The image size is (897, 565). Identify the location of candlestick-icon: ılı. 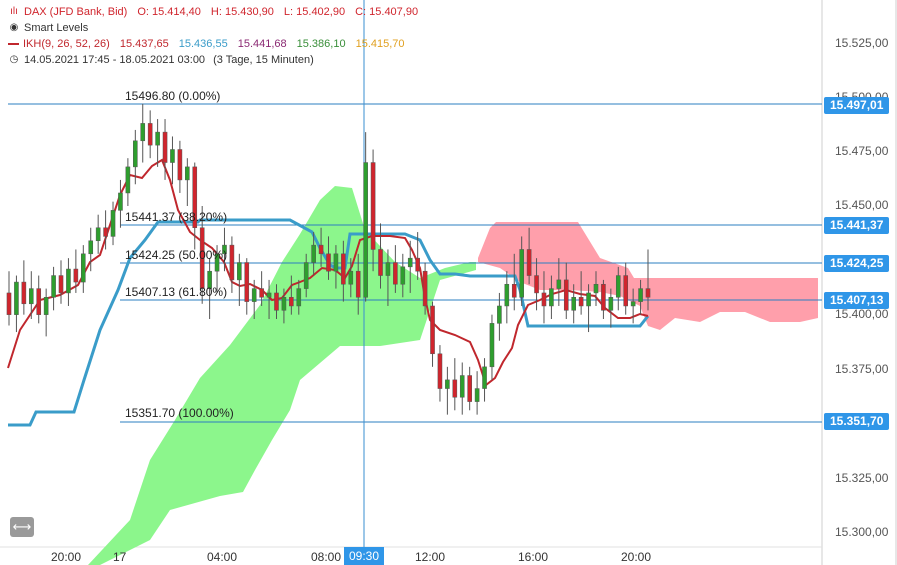
(14, 11).